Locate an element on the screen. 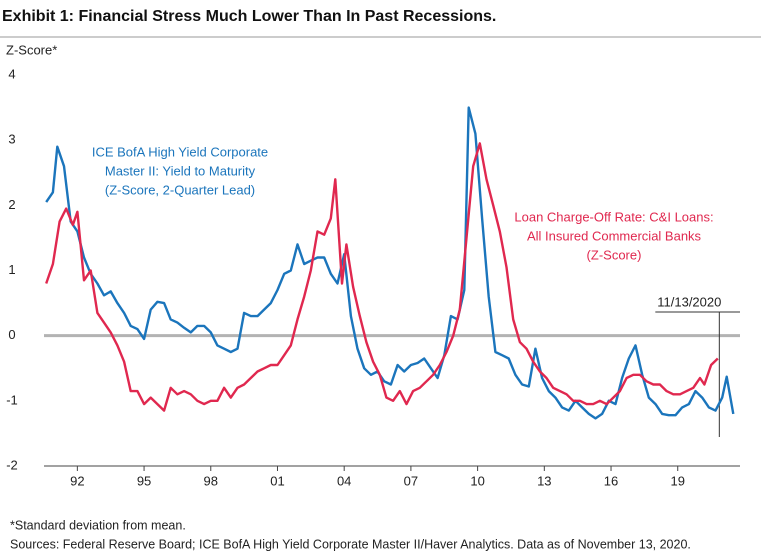 The width and height of the screenshot is (761, 555). x-tick-label: 01 is located at coordinates (277, 480).